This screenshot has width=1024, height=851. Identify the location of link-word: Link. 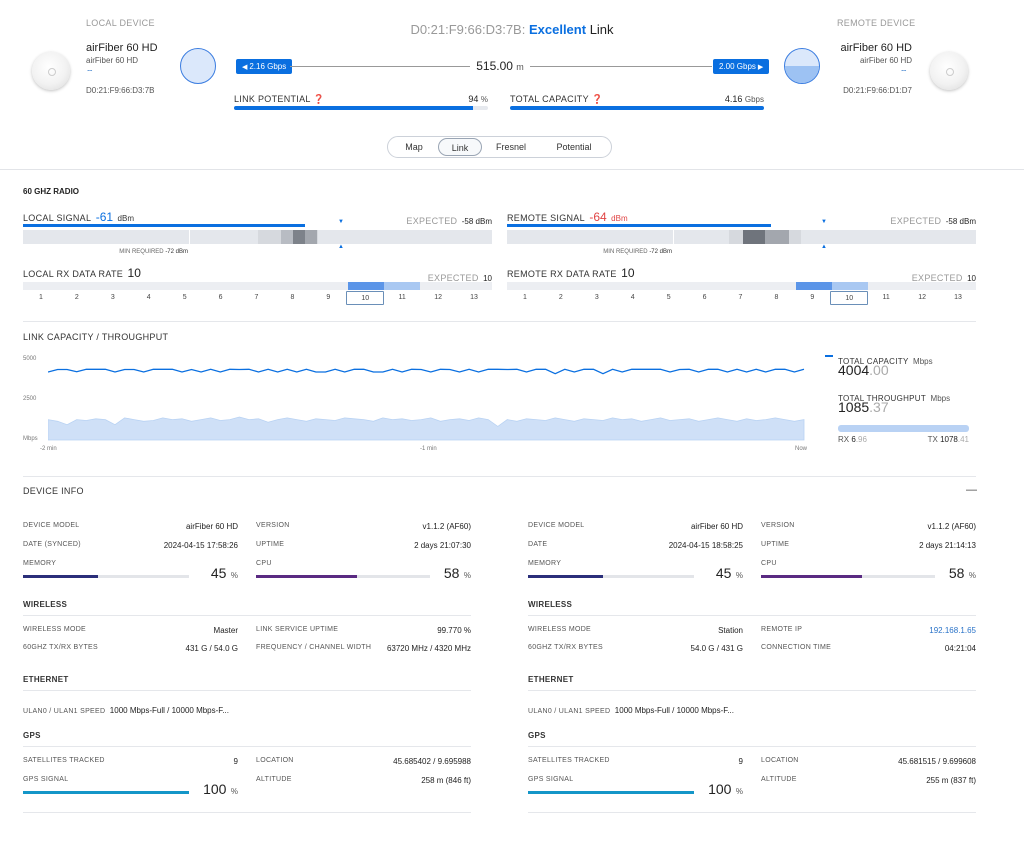
(601, 29).